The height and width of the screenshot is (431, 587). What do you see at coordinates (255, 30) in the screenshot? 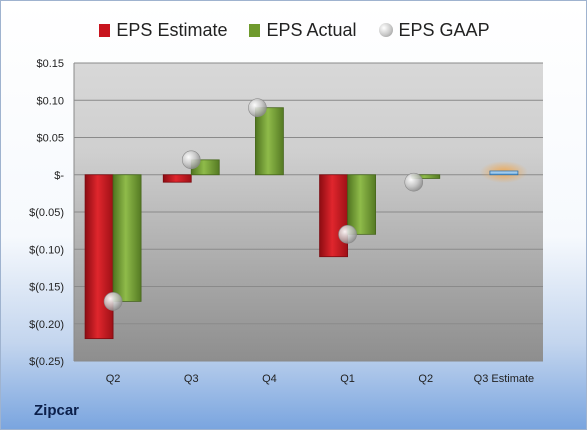
I see `legend-swatch-eps-actual` at bounding box center [255, 30].